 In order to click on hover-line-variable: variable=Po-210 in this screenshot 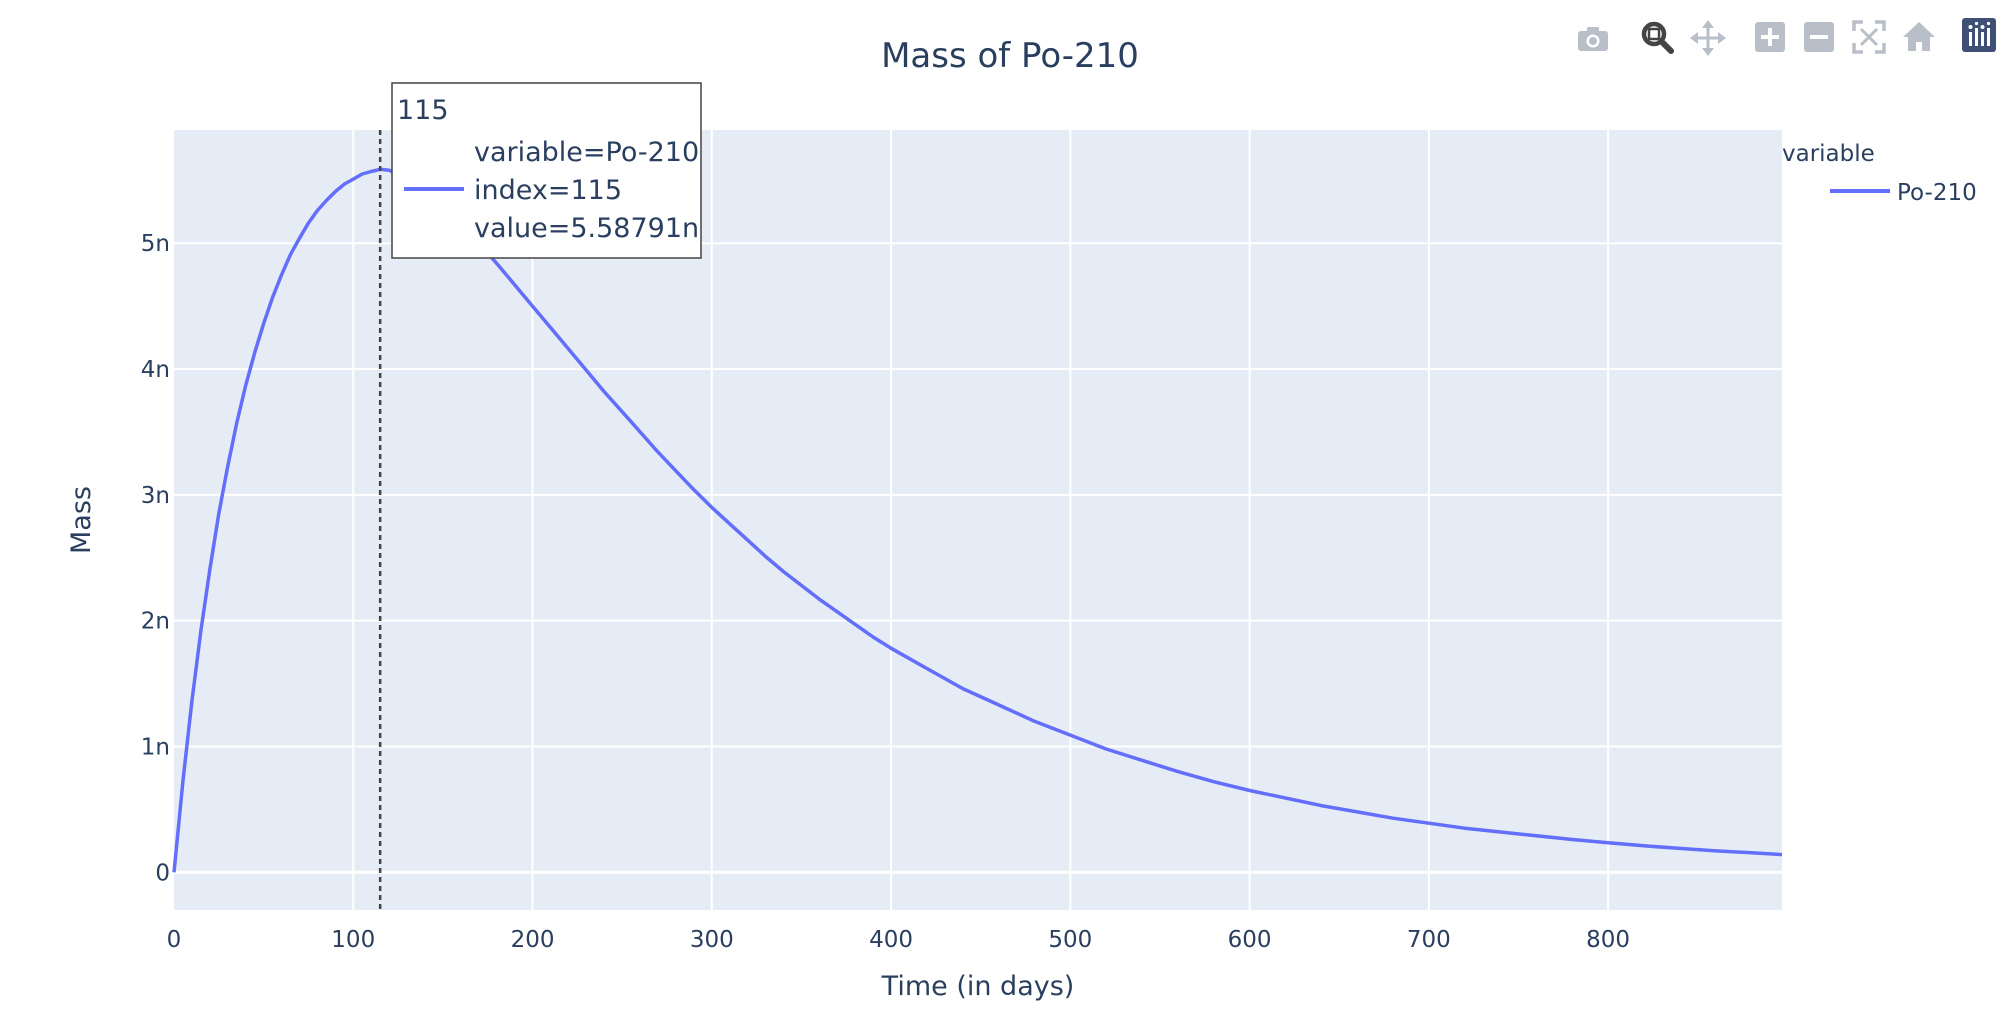, I will do `click(586, 152)`.